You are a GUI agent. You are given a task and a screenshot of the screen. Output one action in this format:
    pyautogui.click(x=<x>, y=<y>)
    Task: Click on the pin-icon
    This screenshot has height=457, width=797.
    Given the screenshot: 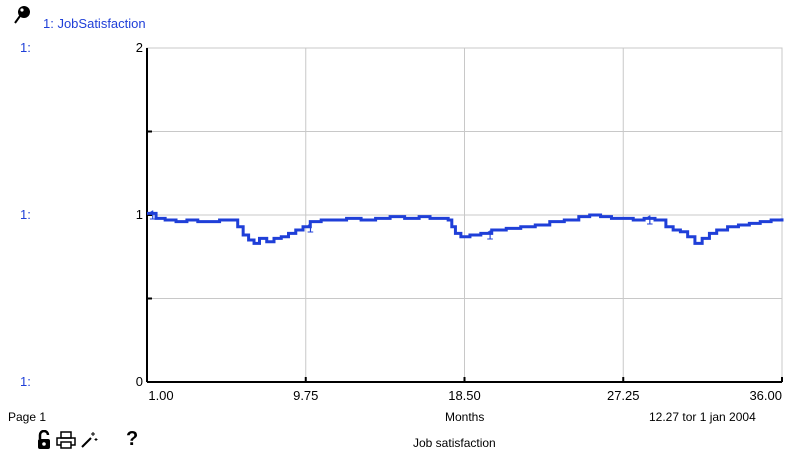 What is the action you would take?
    pyautogui.click(x=22, y=15)
    